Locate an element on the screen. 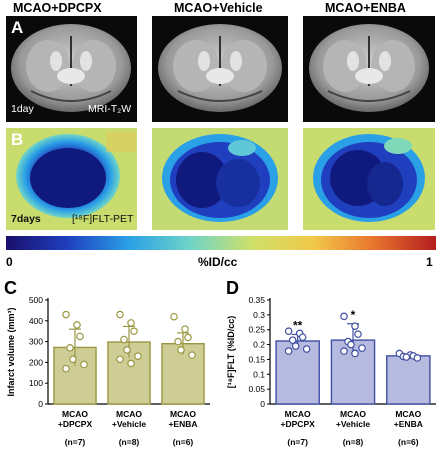 Image resolution: width=441 pixels, height=454 pixels. y-tick-label: 0.15 is located at coordinates (256, 359).